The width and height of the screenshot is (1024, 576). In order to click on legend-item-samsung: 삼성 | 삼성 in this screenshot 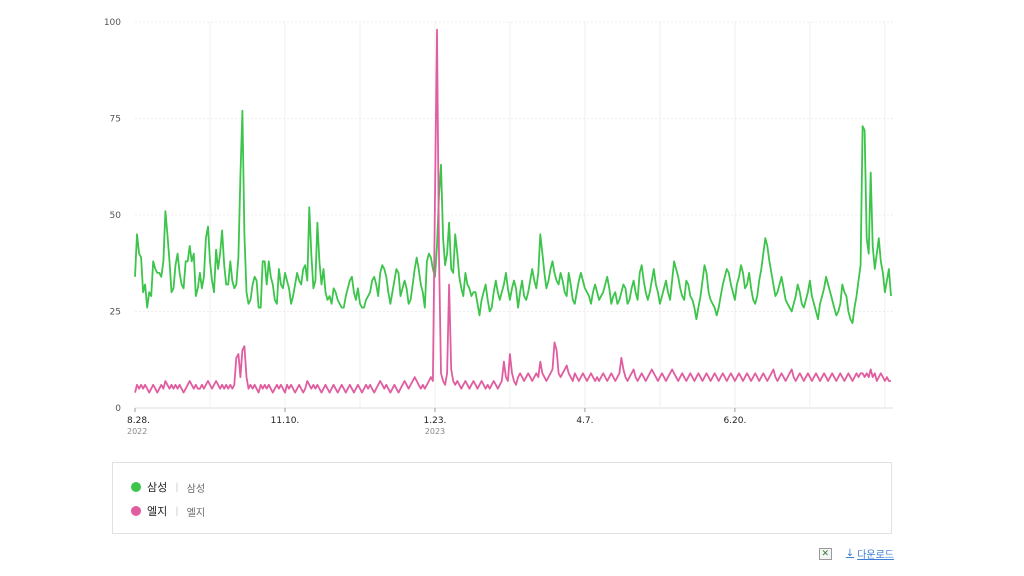, I will do `click(168, 487)`.